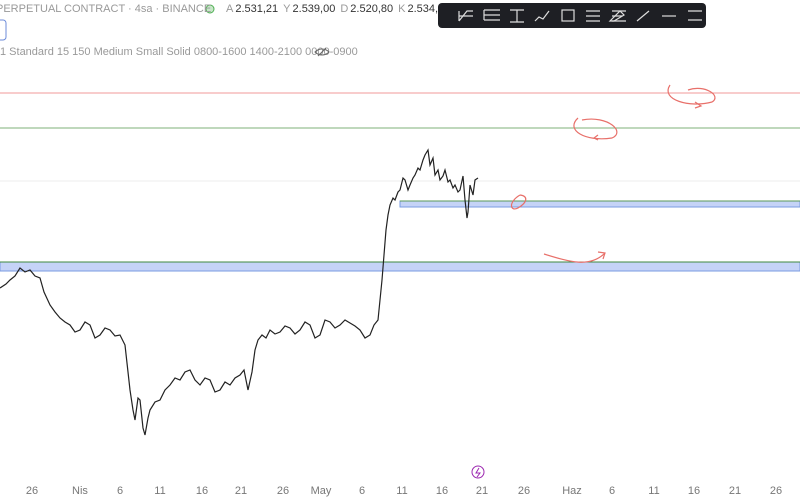  Describe the element at coordinates (580, 16) in the screenshot. I see `toolbar-icons` at that location.